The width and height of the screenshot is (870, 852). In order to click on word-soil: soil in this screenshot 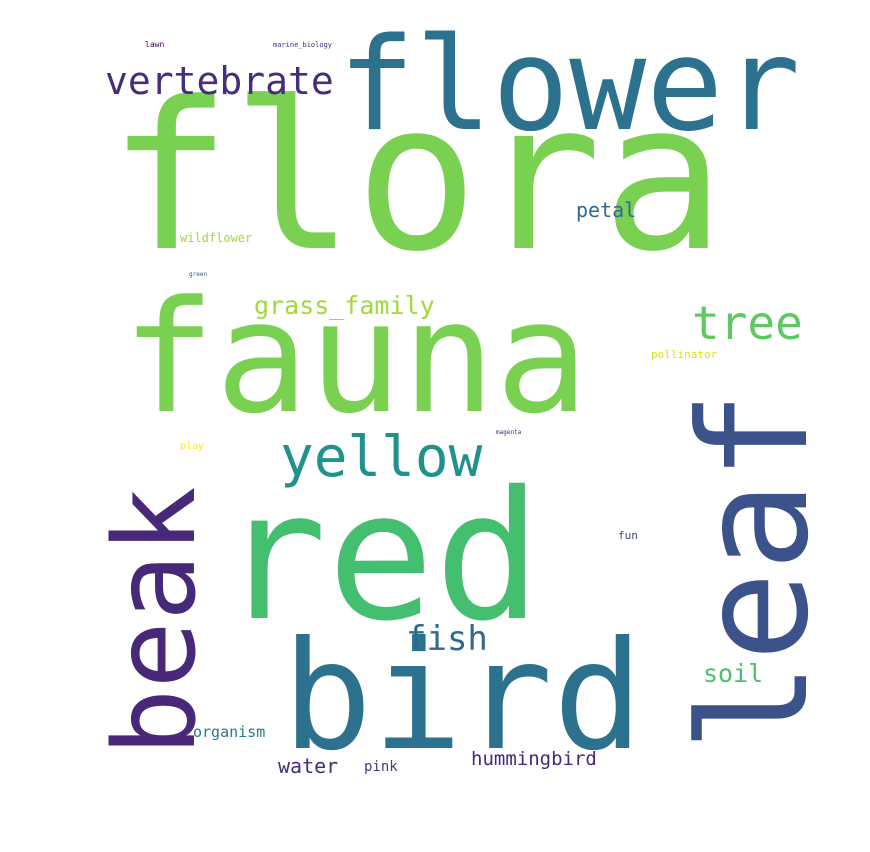, I will do `click(733, 673)`.